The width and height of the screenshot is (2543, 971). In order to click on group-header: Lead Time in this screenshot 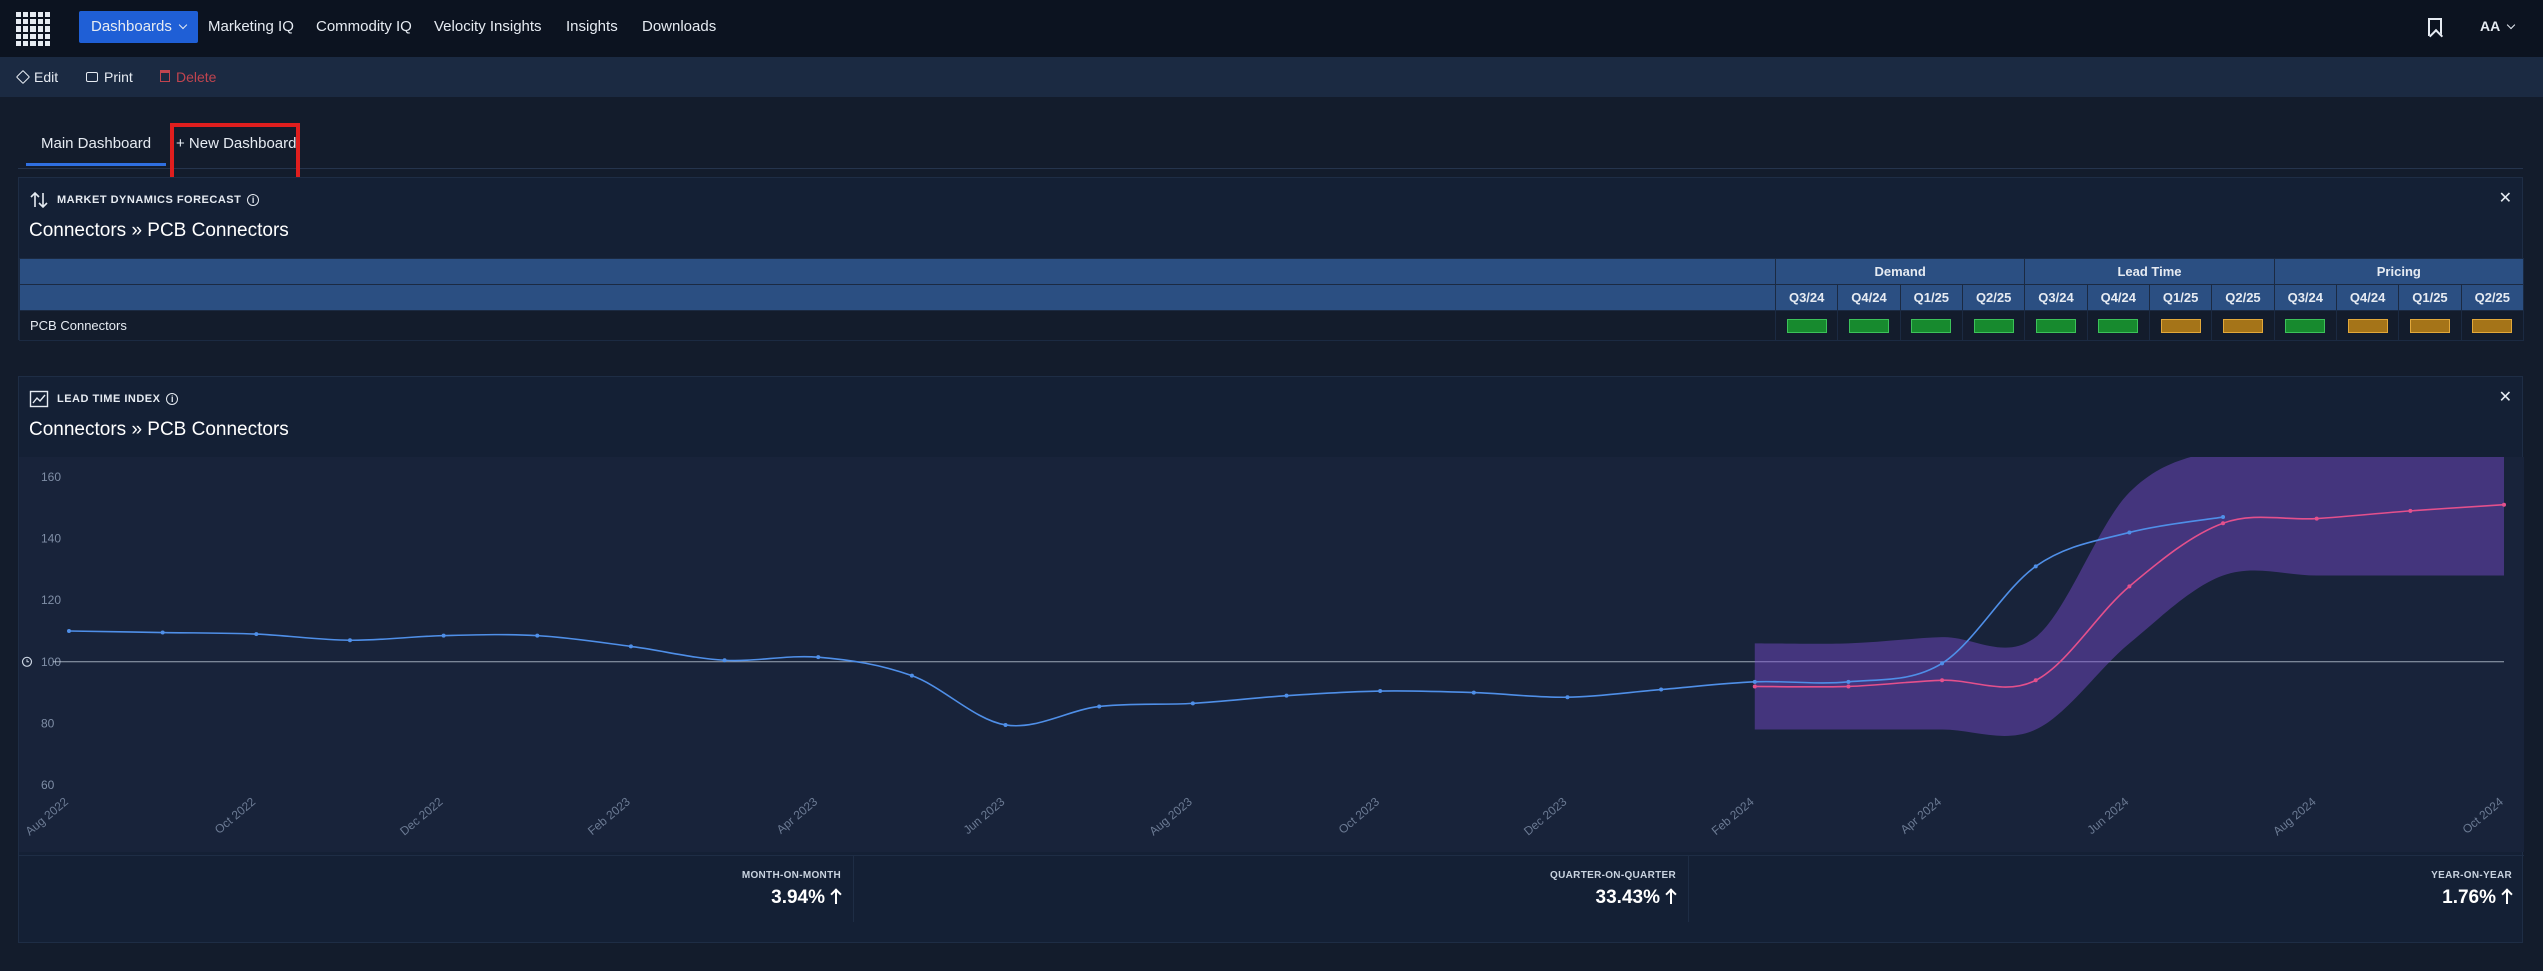, I will do `click(2149, 271)`.